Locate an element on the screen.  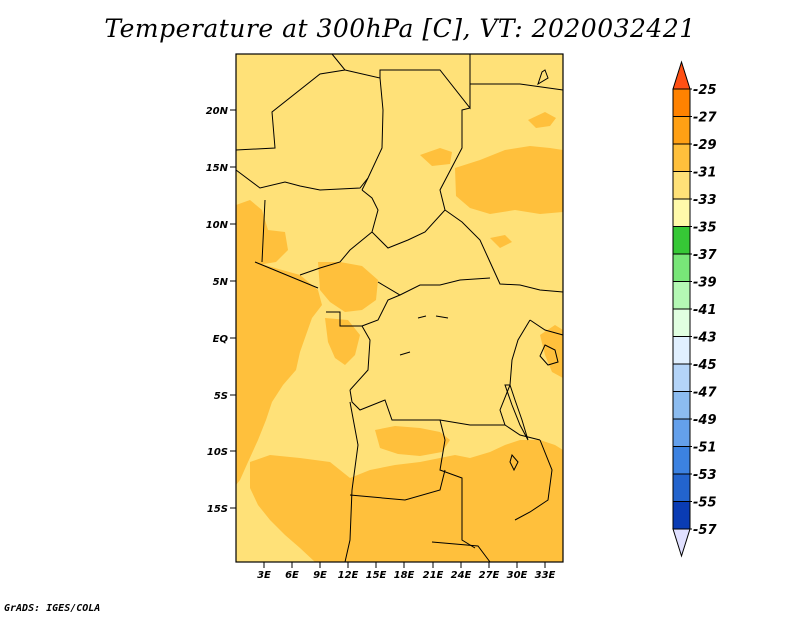
colorbar-bottom-arrow is located at coordinates (681, 543).